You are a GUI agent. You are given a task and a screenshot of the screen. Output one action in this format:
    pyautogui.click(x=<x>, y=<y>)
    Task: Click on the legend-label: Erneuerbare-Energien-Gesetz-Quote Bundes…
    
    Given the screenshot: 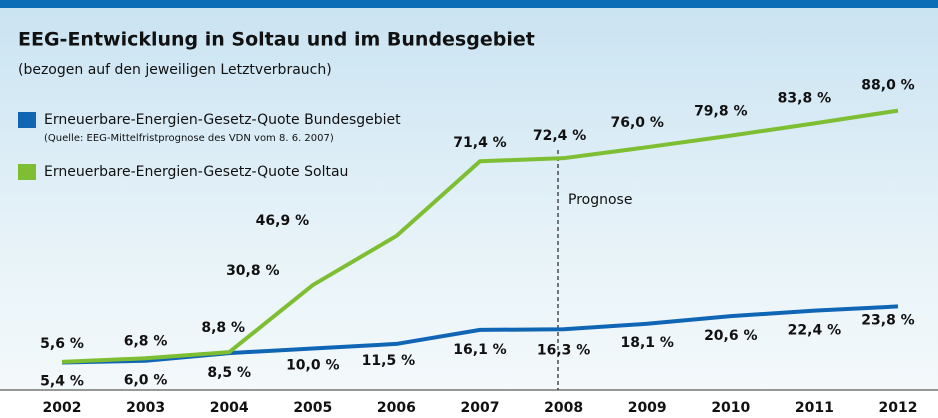 What is the action you would take?
    pyautogui.click(x=222, y=120)
    